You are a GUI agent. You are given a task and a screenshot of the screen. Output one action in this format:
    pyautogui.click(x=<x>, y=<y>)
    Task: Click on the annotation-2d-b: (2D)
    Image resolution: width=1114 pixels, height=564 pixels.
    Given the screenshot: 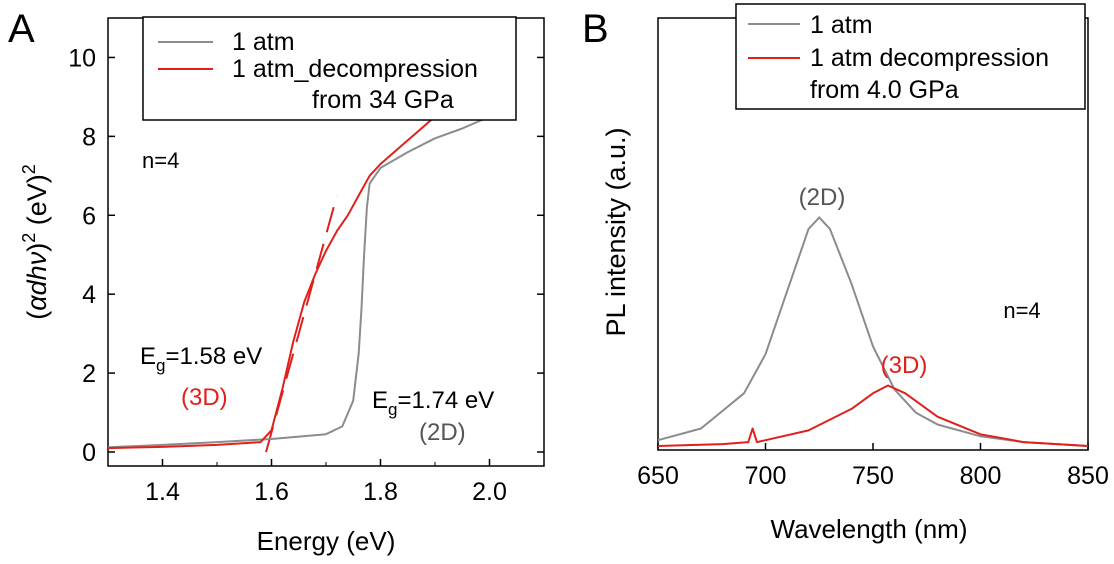 What is the action you would take?
    pyautogui.click(x=822, y=197)
    